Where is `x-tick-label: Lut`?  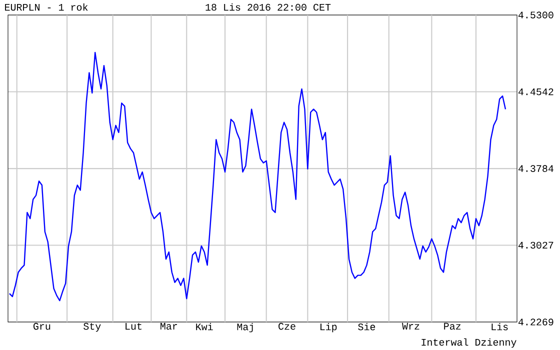
x-tick-label: Lut is located at coordinates (134, 326).